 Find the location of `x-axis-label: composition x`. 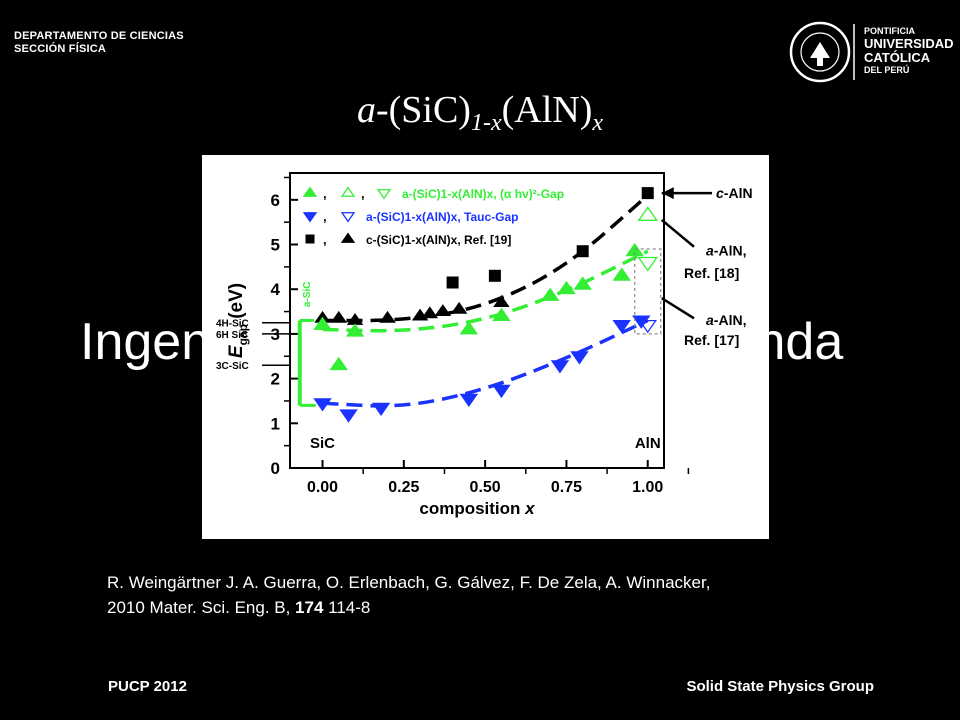

x-axis-label: composition x is located at coordinates (477, 508).